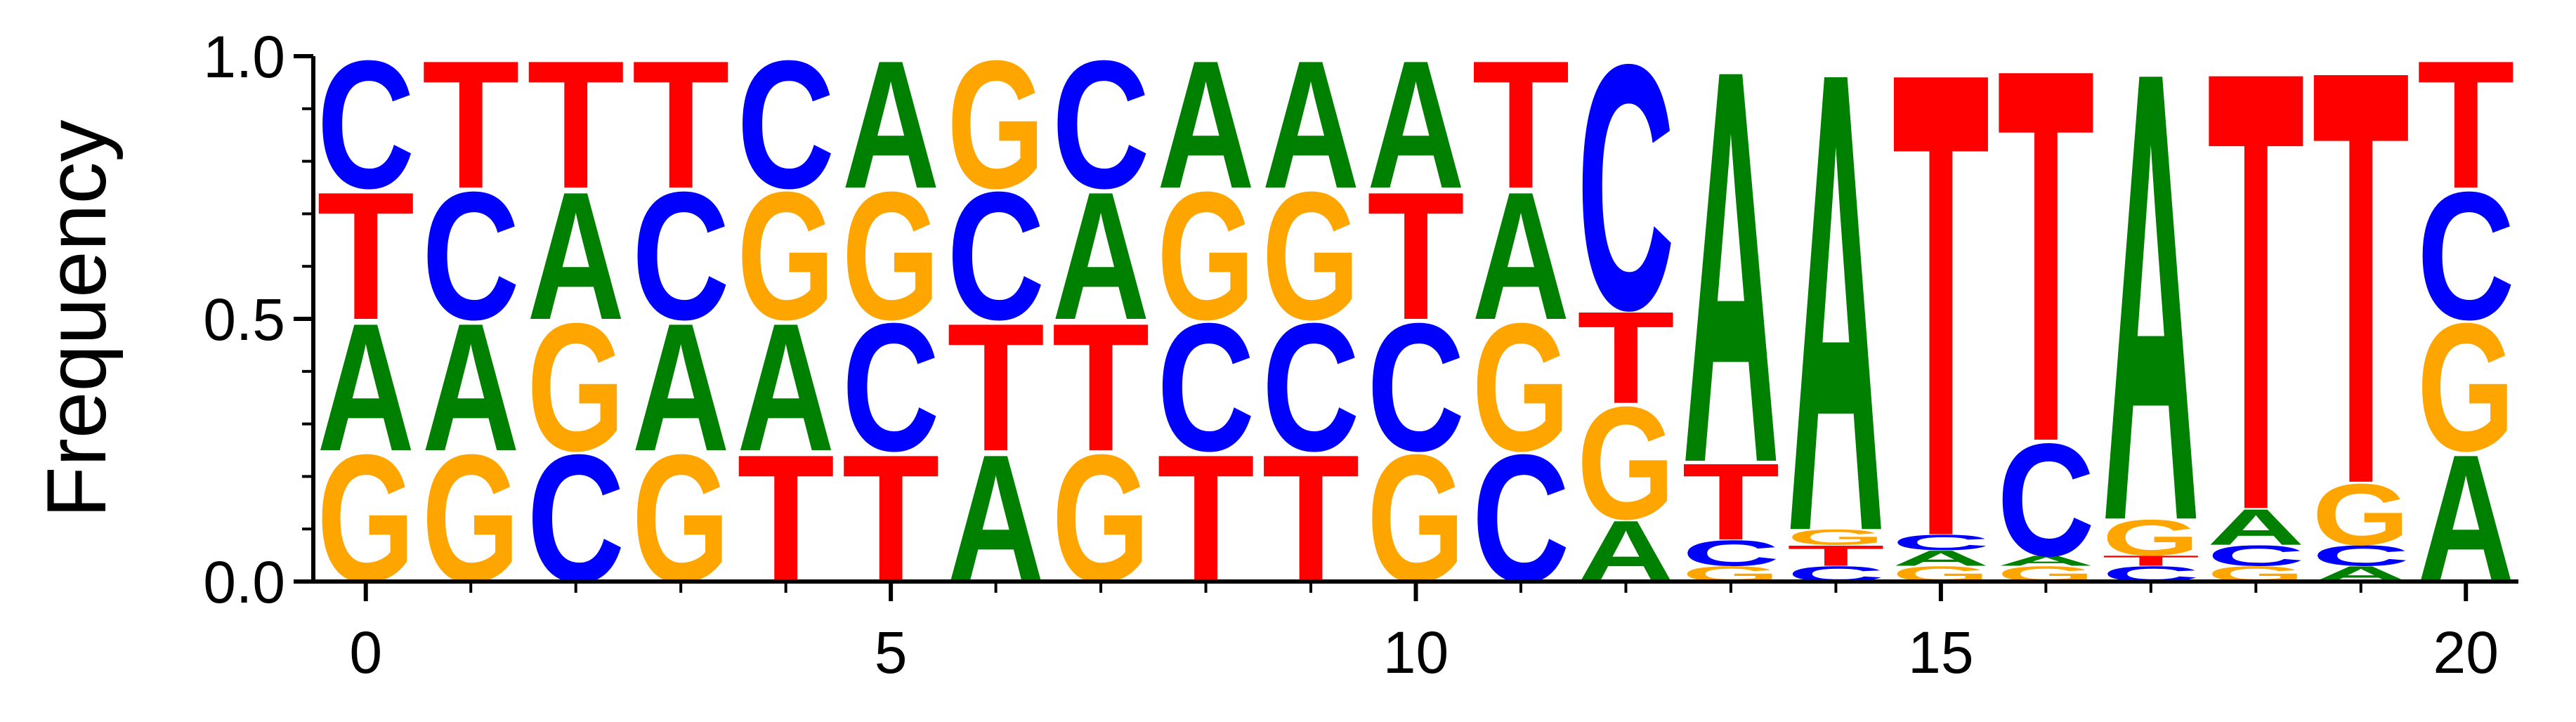 Image resolution: width=2576 pixels, height=722 pixels. Describe the element at coordinates (365, 652) in the screenshot. I see `x-tick-label: 0` at that location.